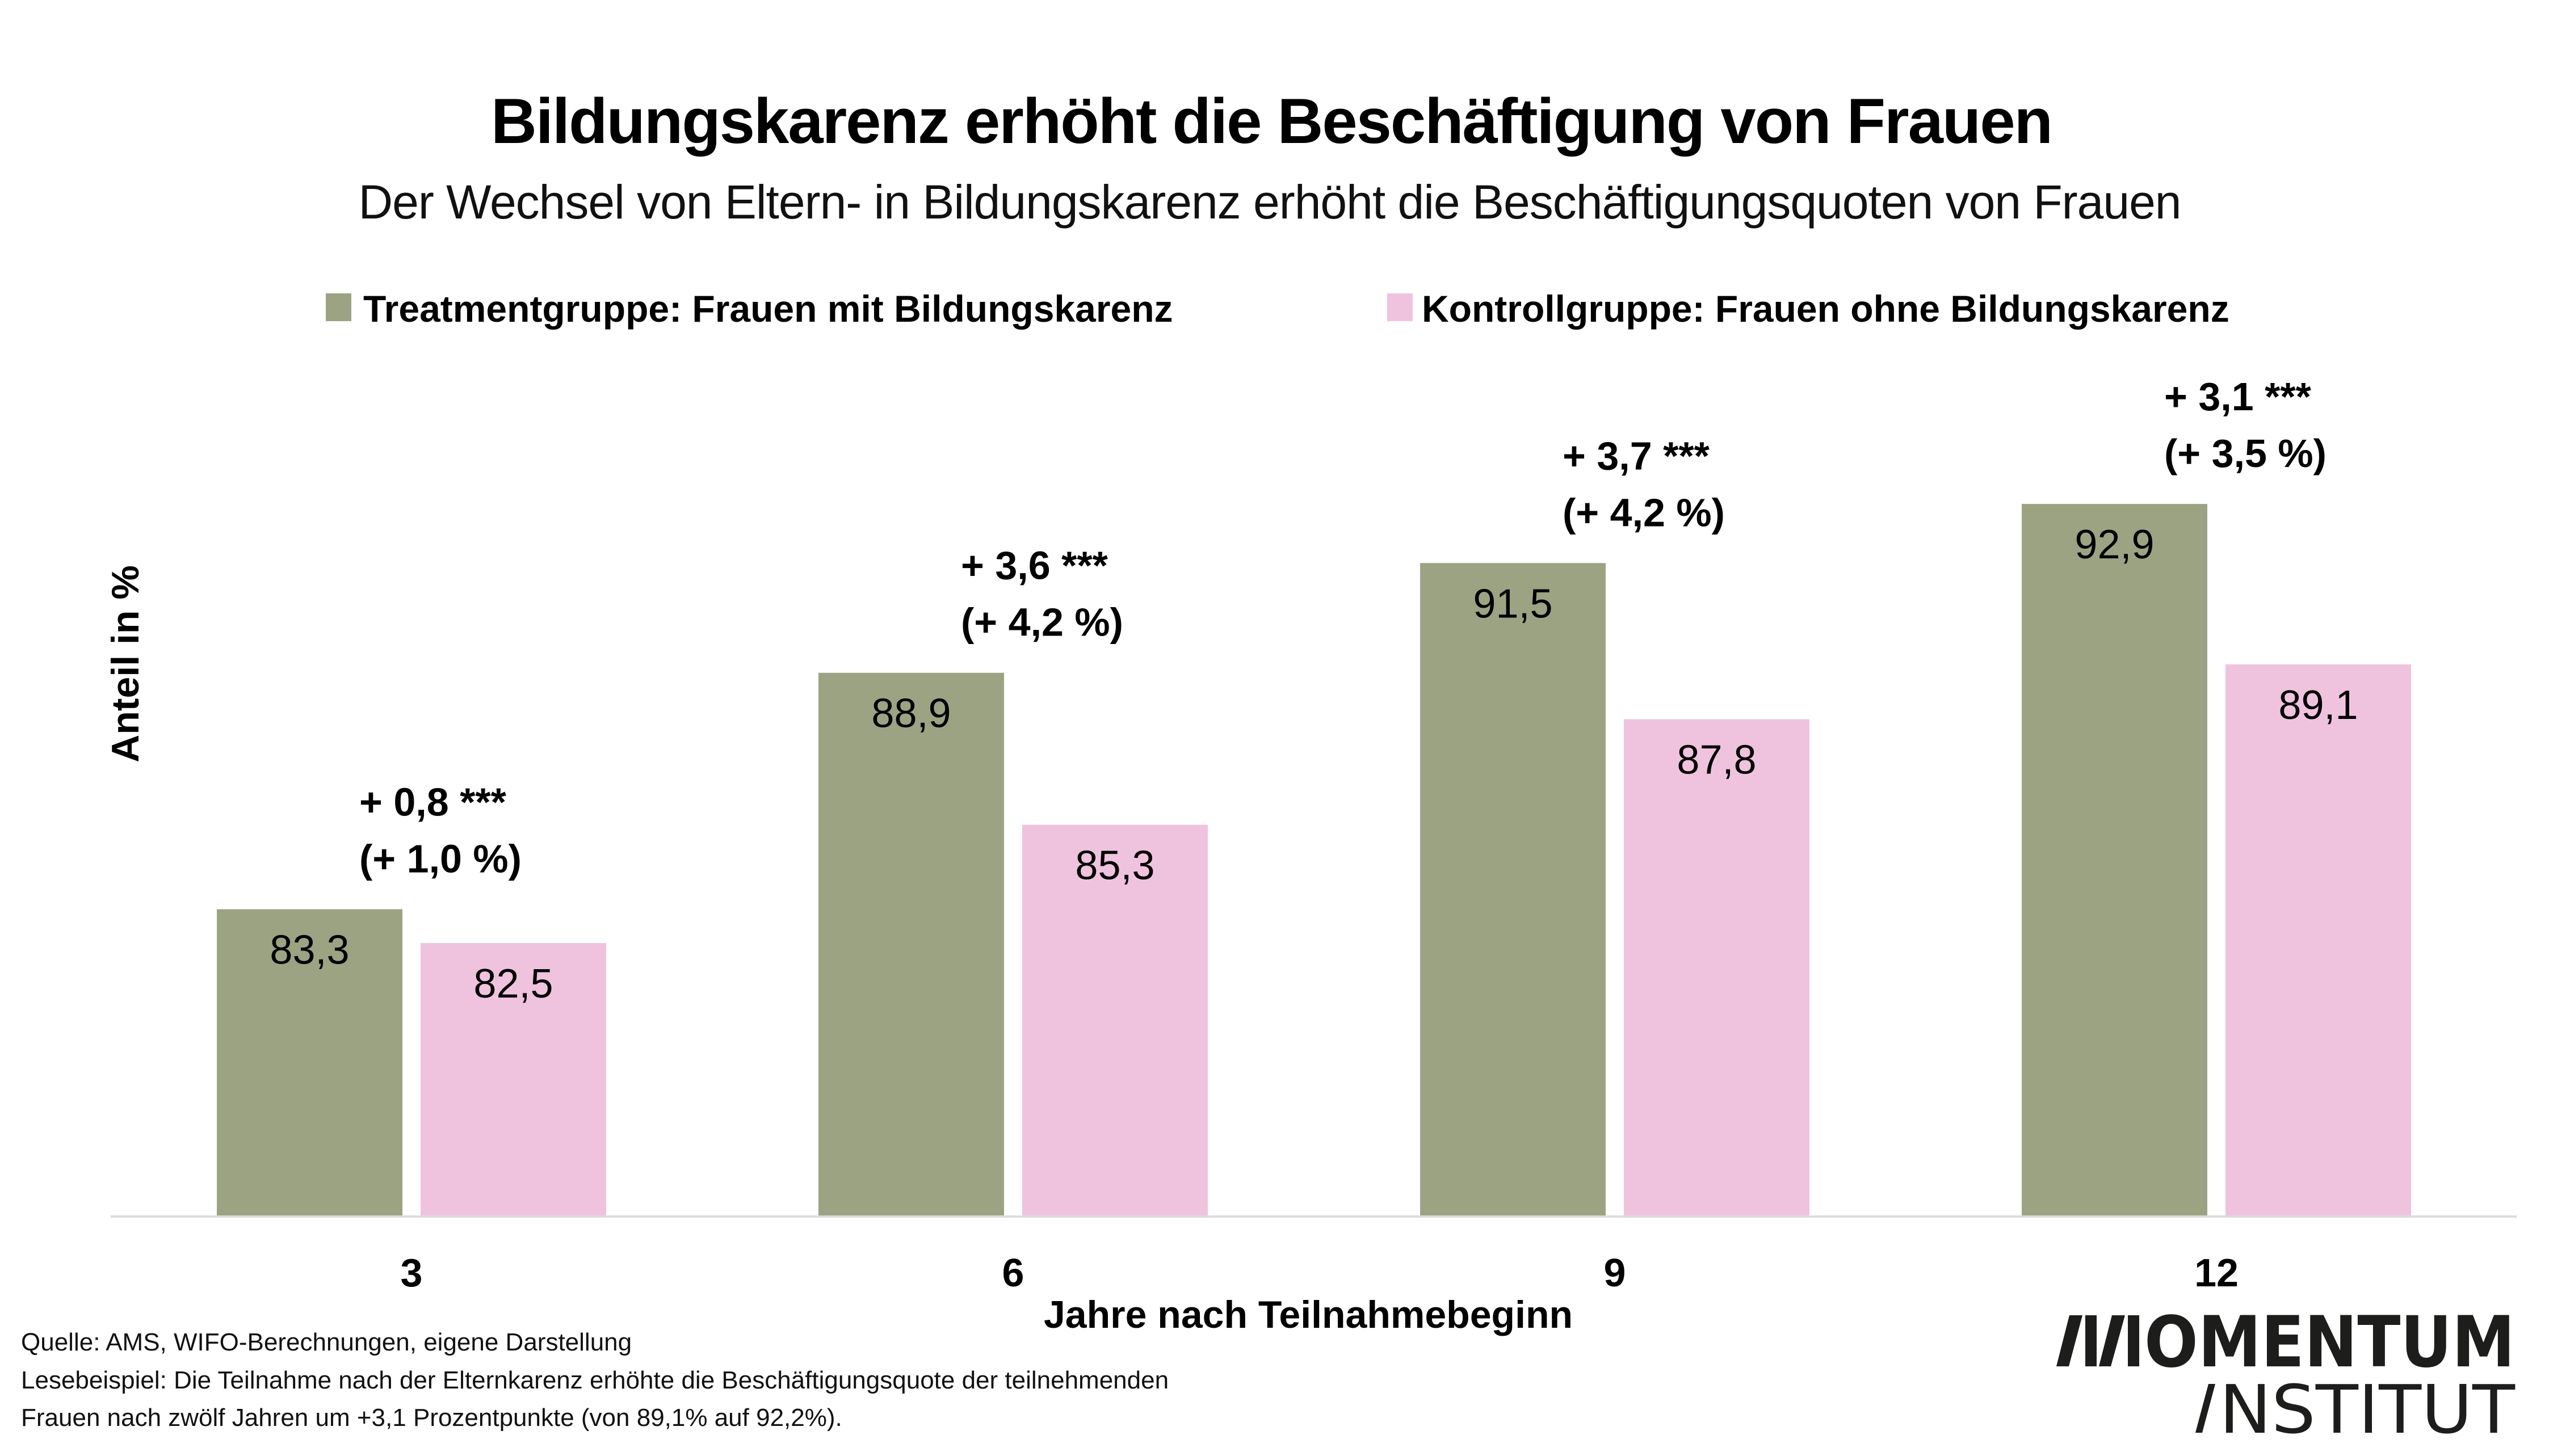 This screenshot has height=1456, width=2549. Describe the element at coordinates (2329, 1342) in the screenshot. I see `logo-text-line-1: OMENTUM` at that location.